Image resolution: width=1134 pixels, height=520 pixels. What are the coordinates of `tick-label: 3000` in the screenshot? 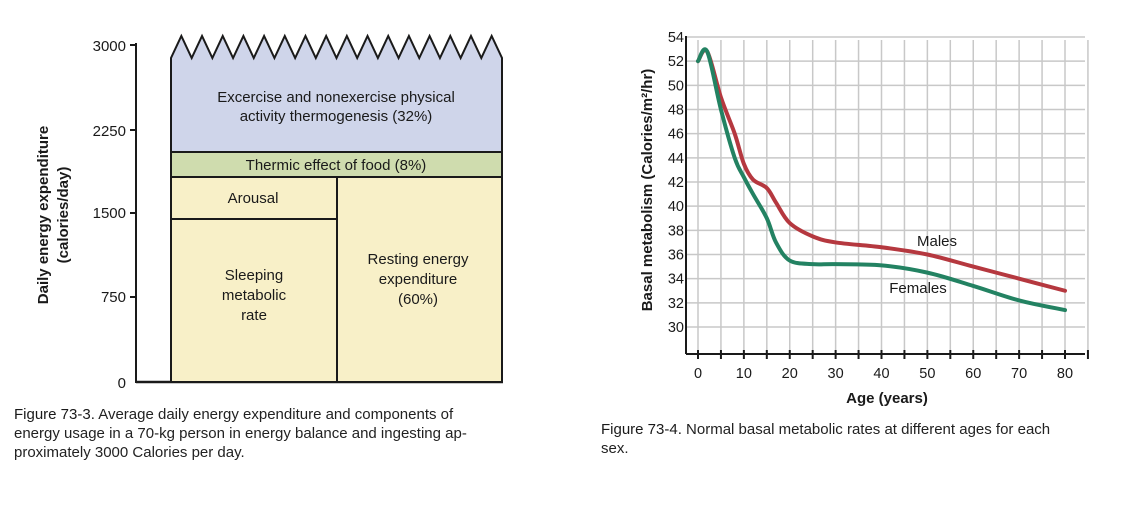 It's located at (109, 46).